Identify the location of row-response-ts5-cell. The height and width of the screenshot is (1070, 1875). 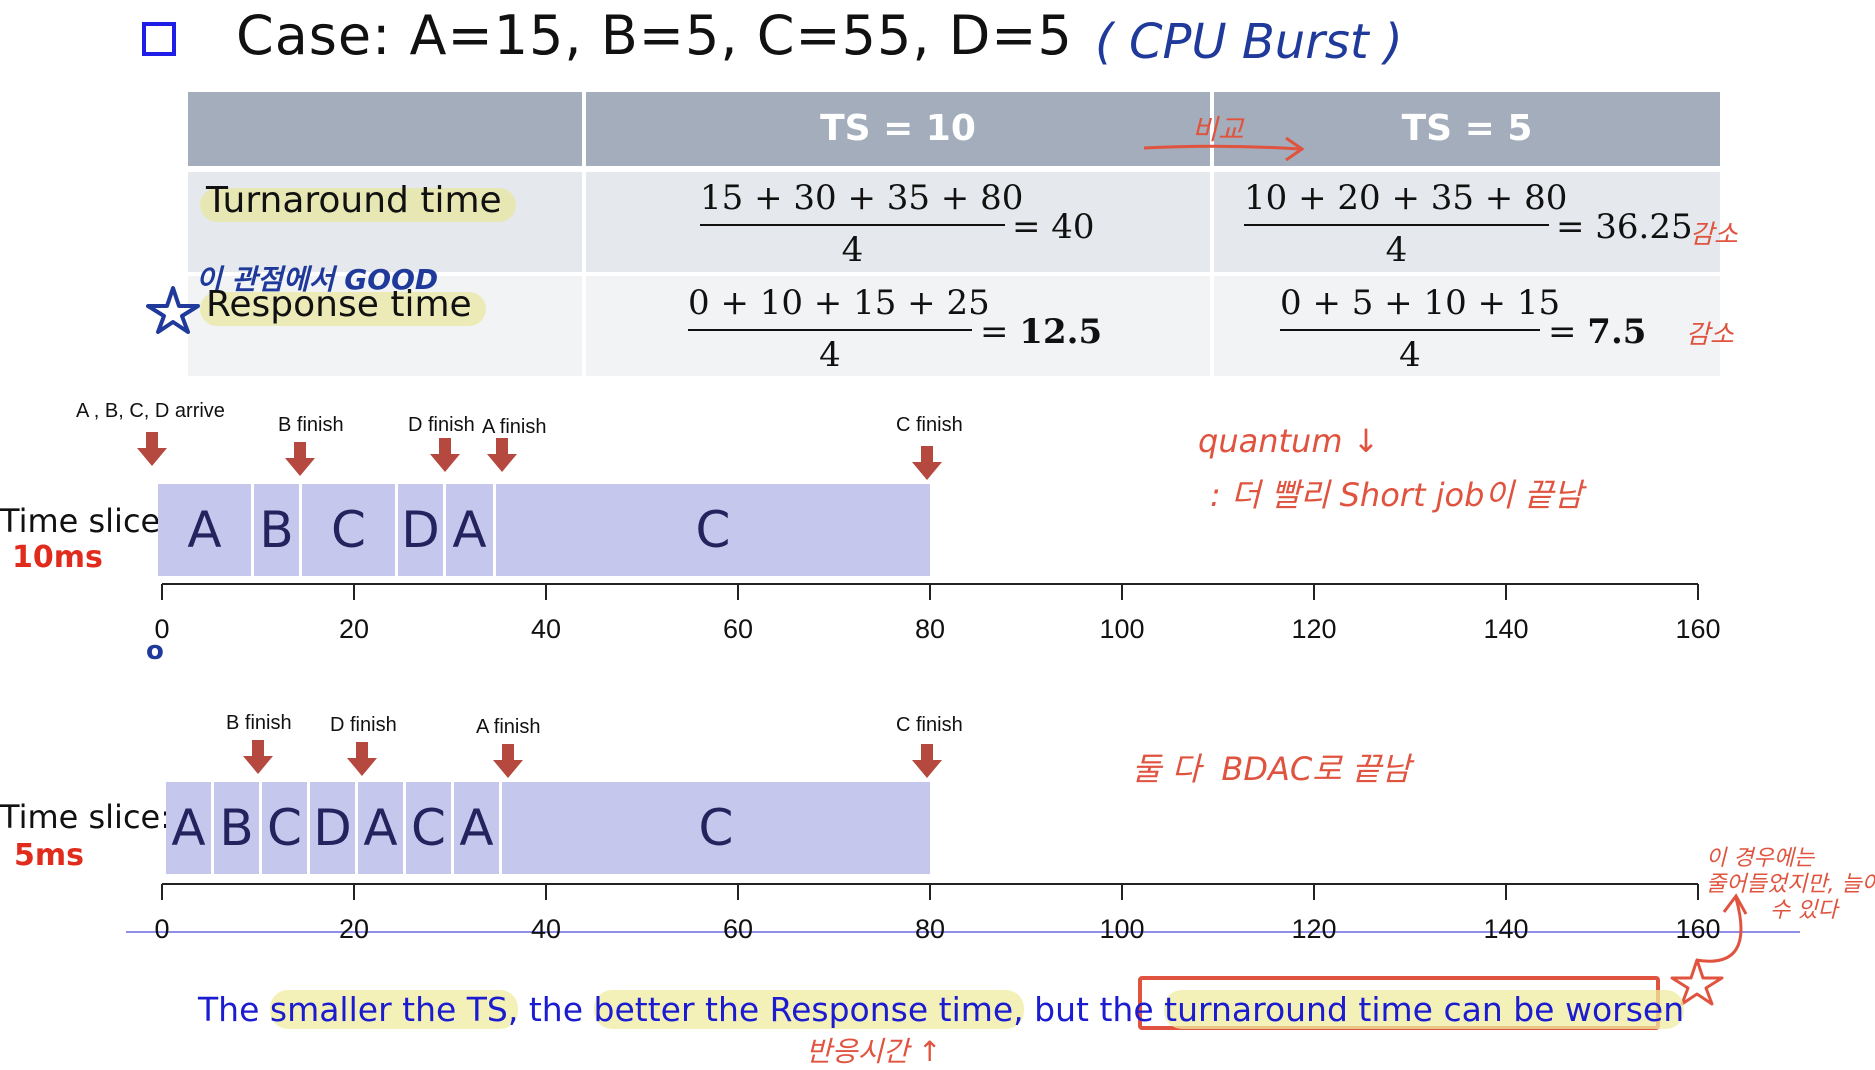
(1467, 326).